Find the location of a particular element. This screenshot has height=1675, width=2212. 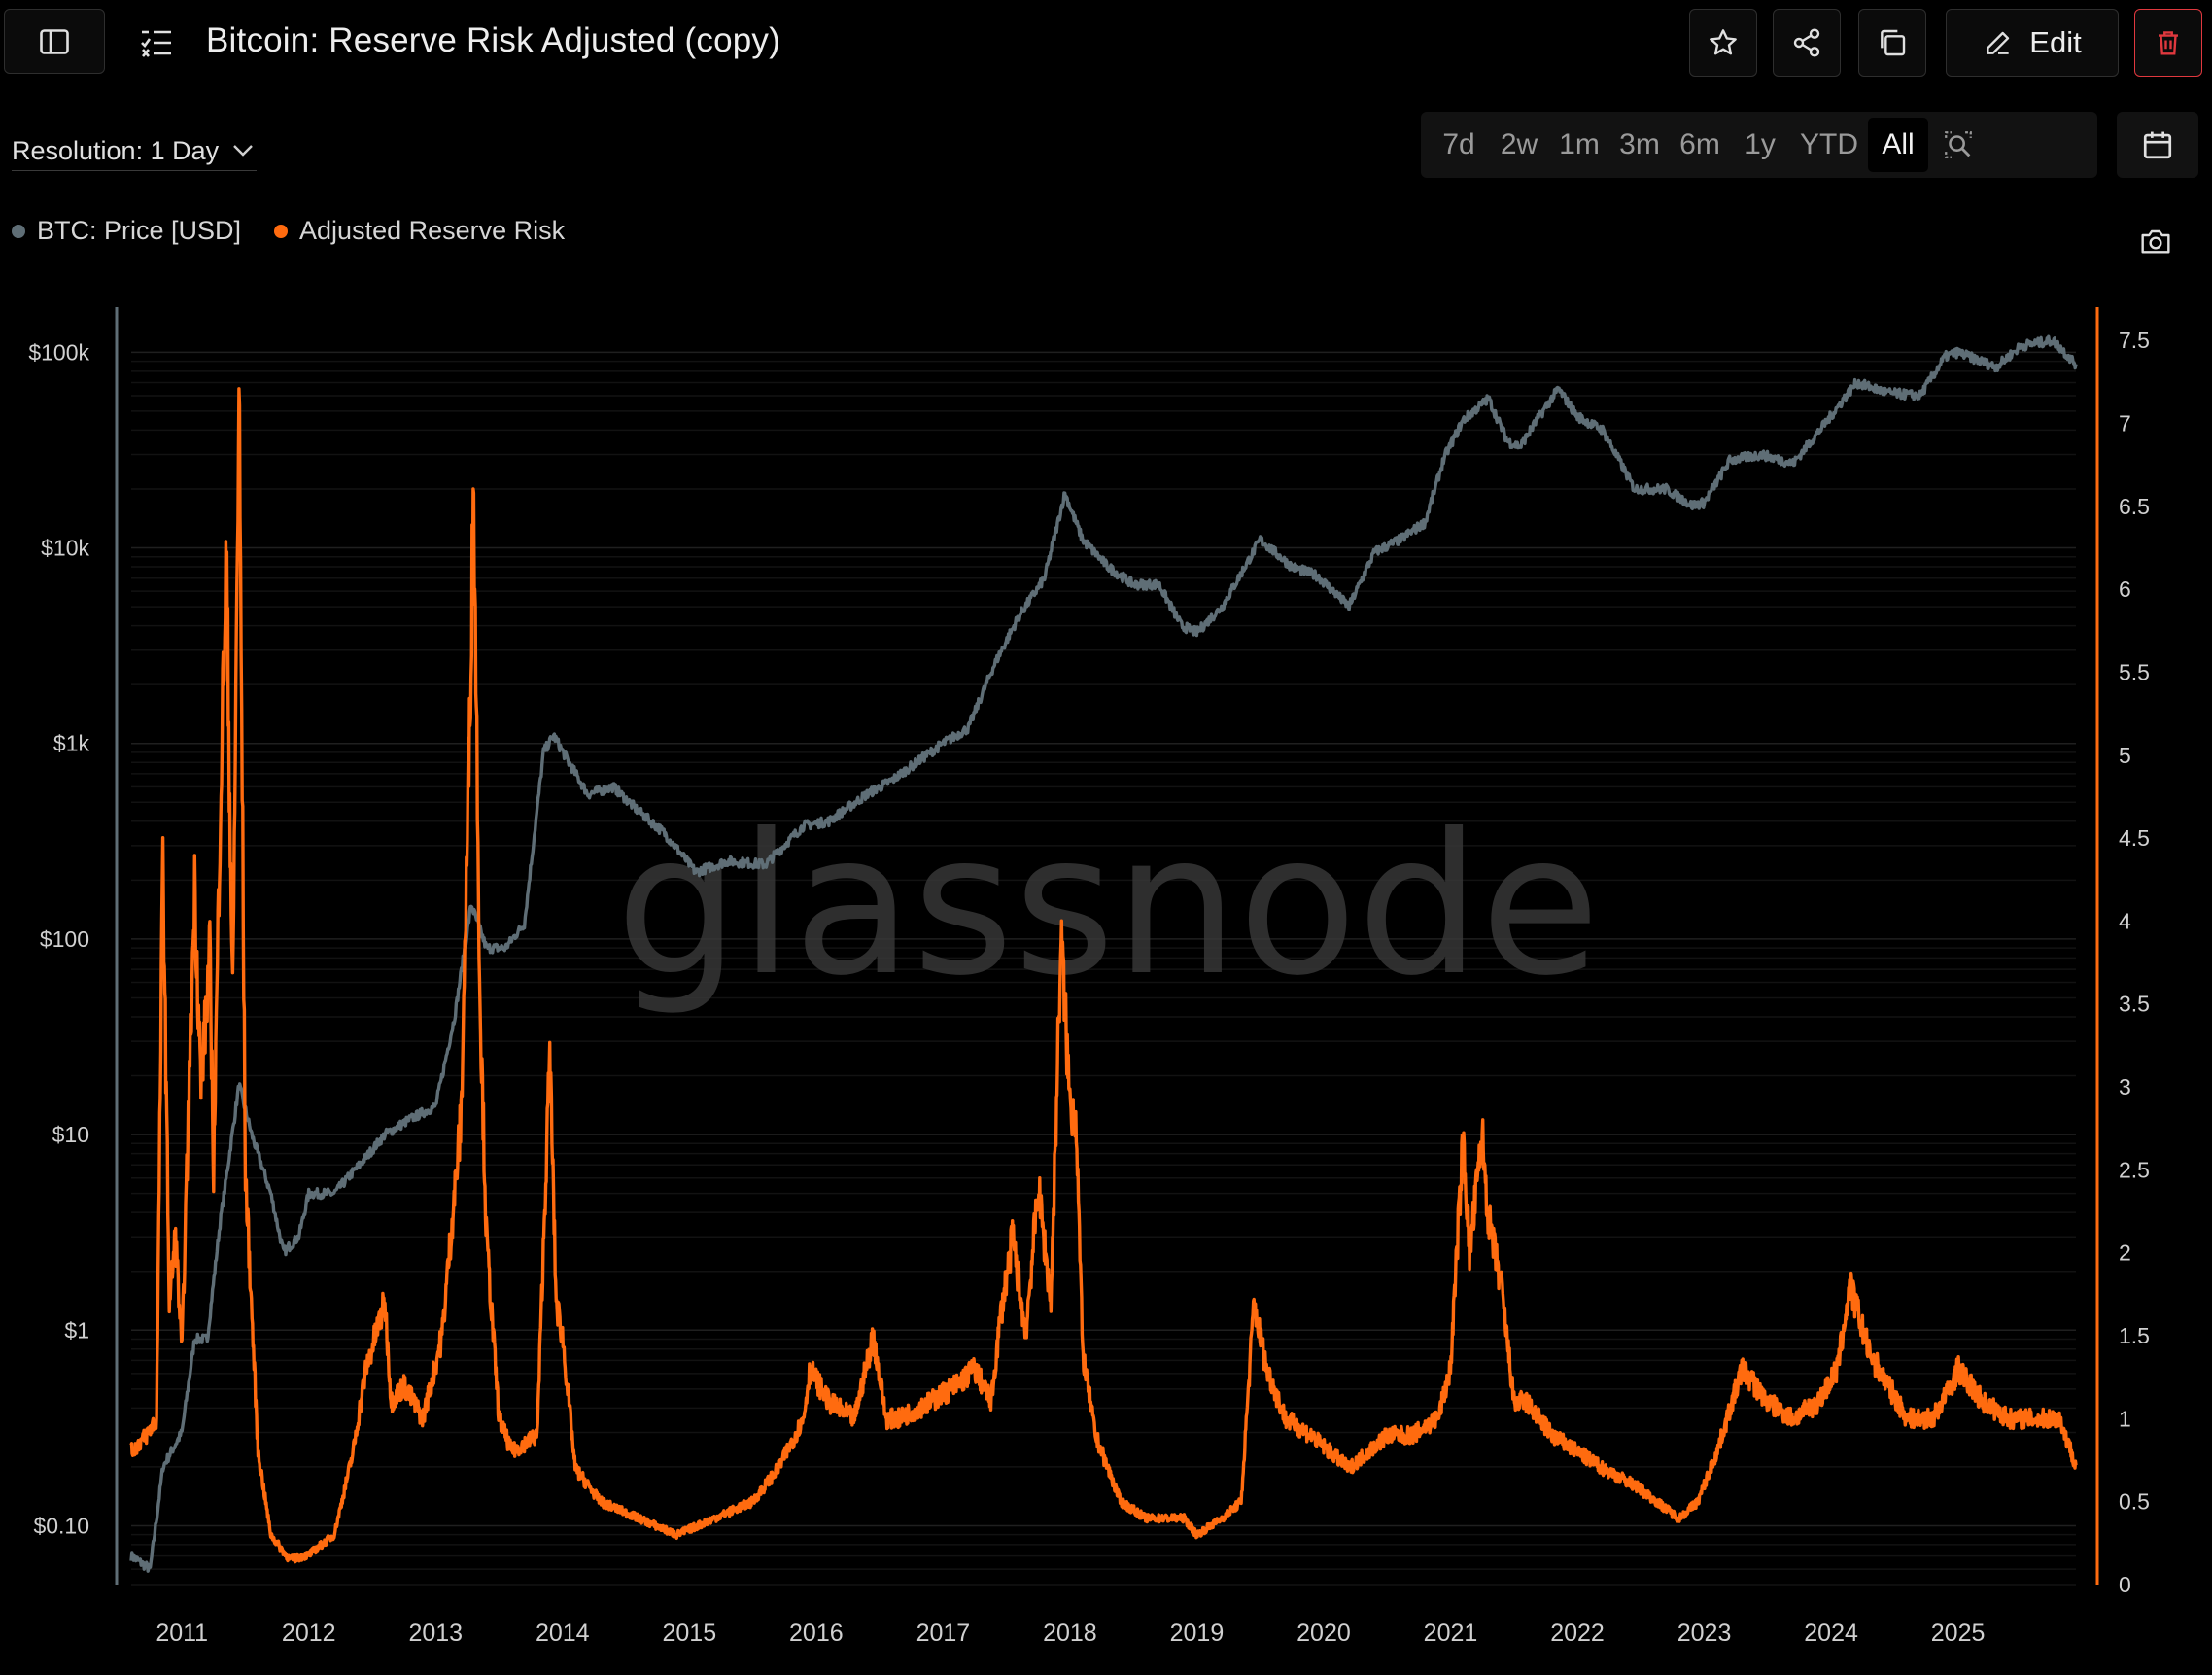

right-tick-label: 7 is located at coordinates (2125, 423).